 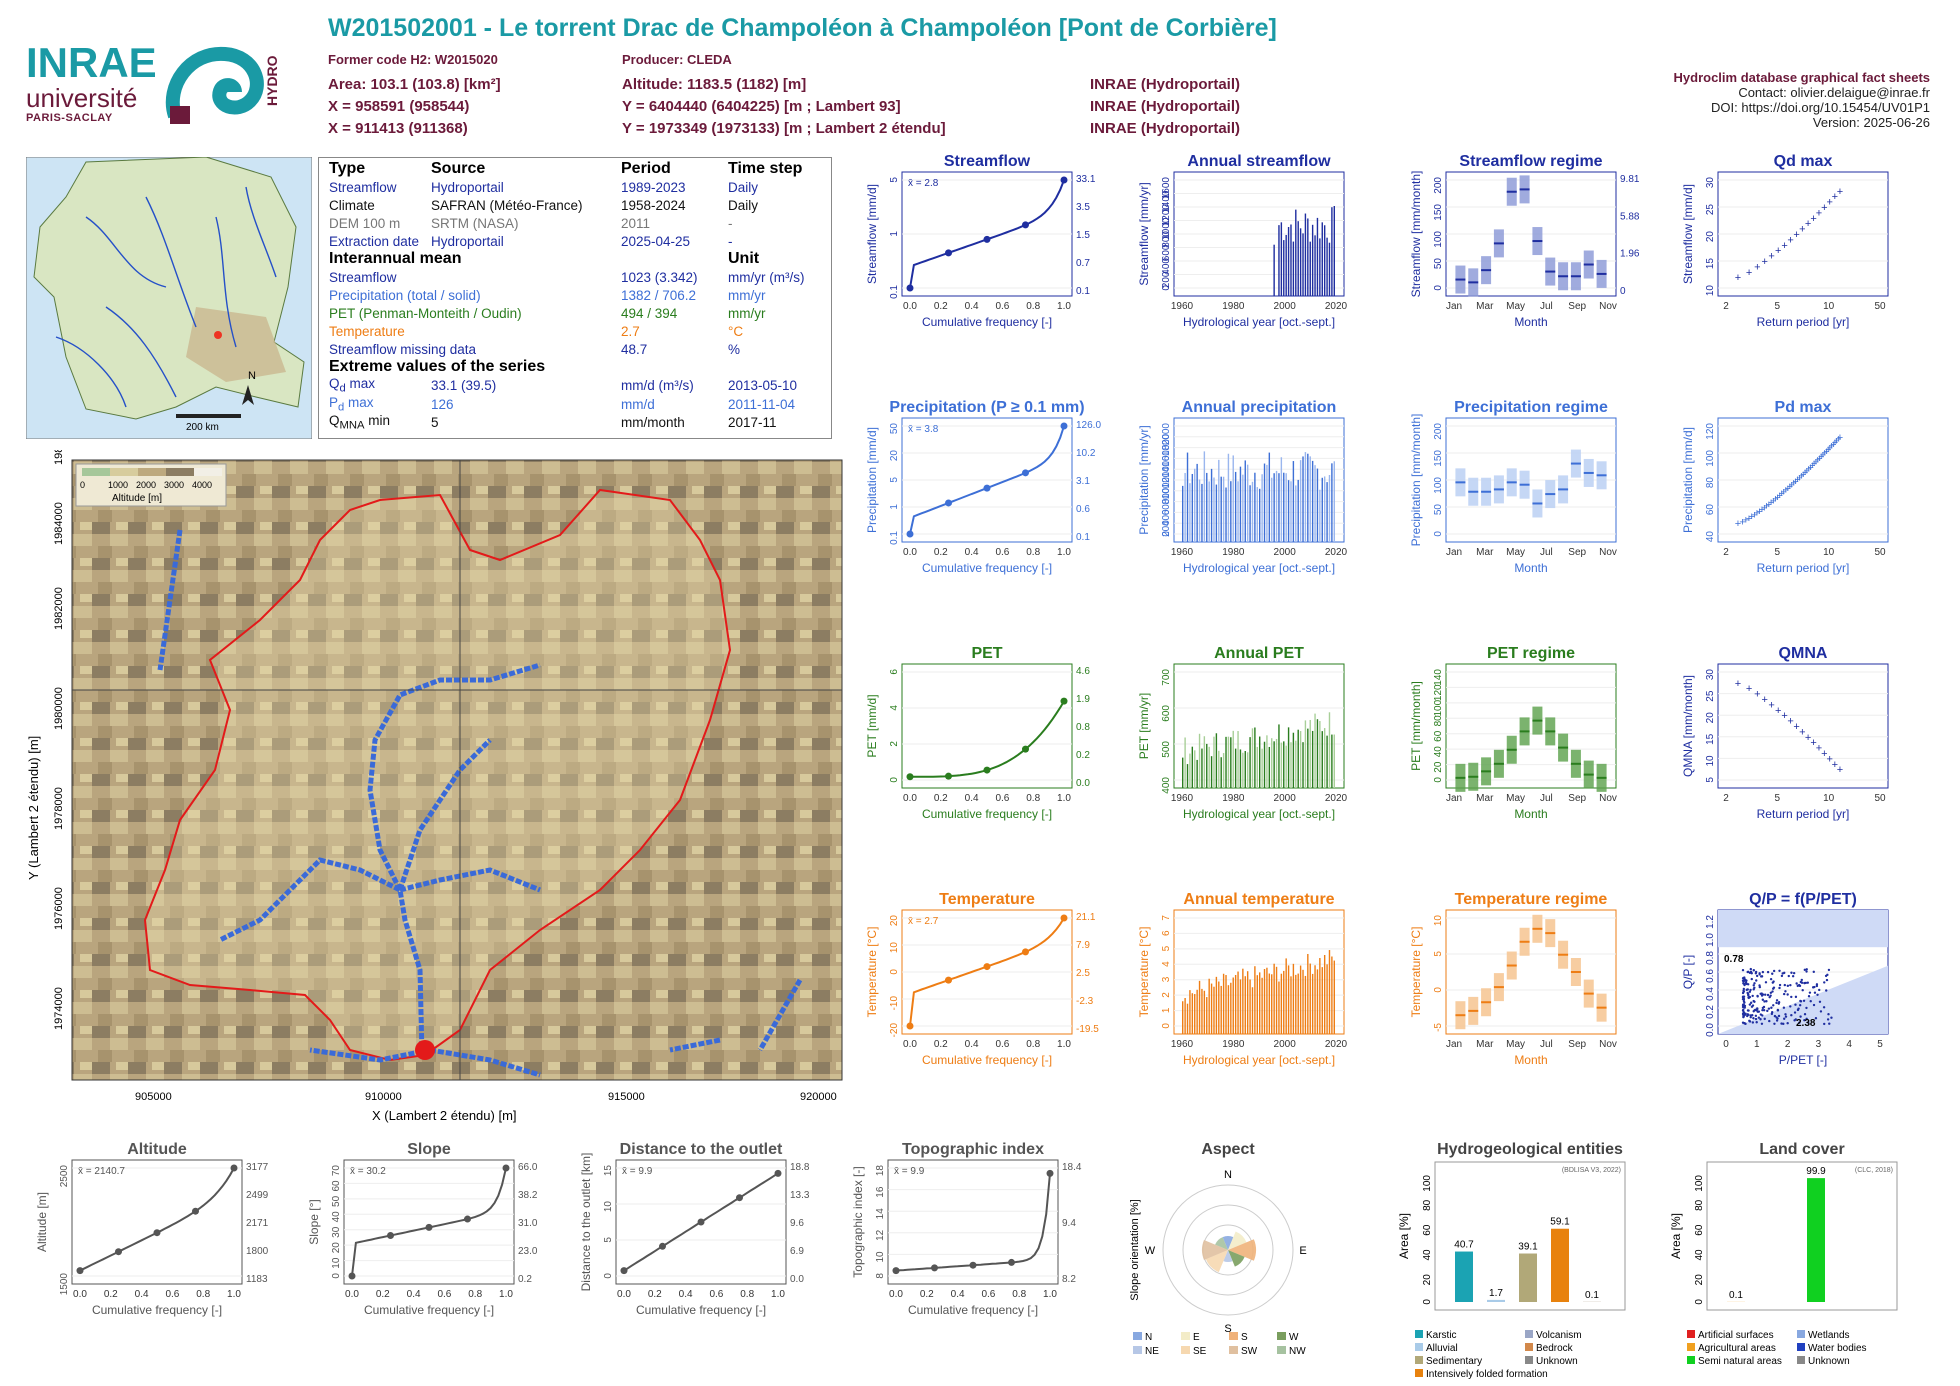 I want to click on doi-link: DOI: https://doi.org/10.15454/UV01P1, so click(x=1820, y=107).